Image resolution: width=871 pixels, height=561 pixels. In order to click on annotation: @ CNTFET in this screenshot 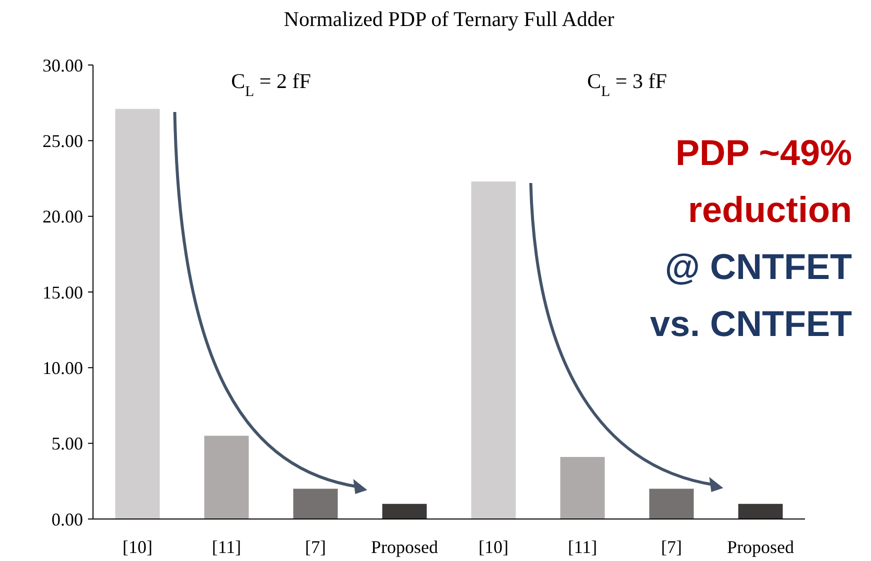, I will do `click(758, 266)`.